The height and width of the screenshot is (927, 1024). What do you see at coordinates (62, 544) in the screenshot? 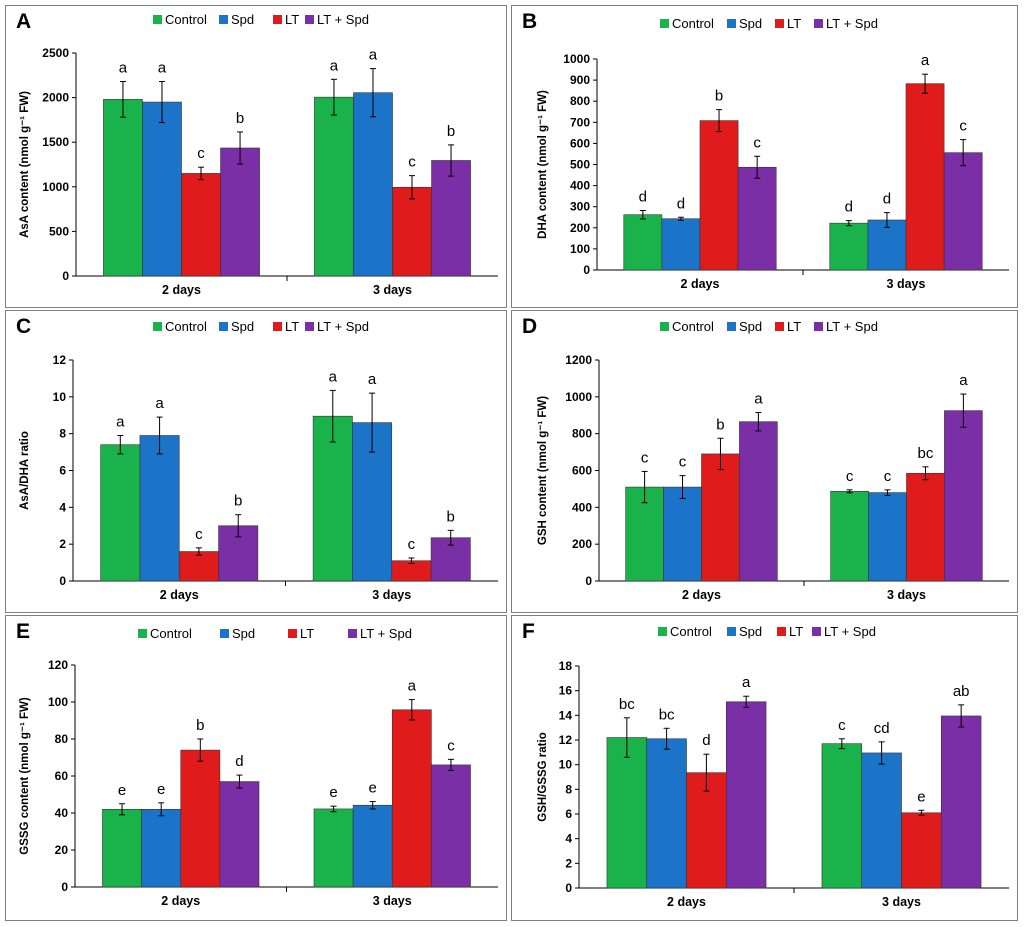
I see `y-tick-label: 2` at bounding box center [62, 544].